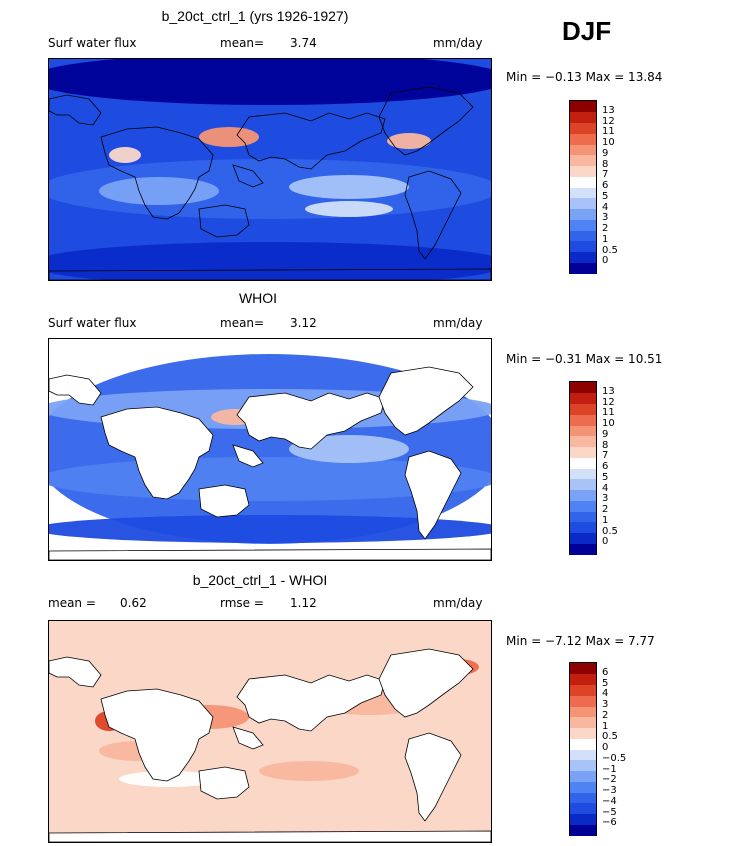  What do you see at coordinates (609, 812) in the screenshot?
I see `colorbar-tick-label: −5` at bounding box center [609, 812].